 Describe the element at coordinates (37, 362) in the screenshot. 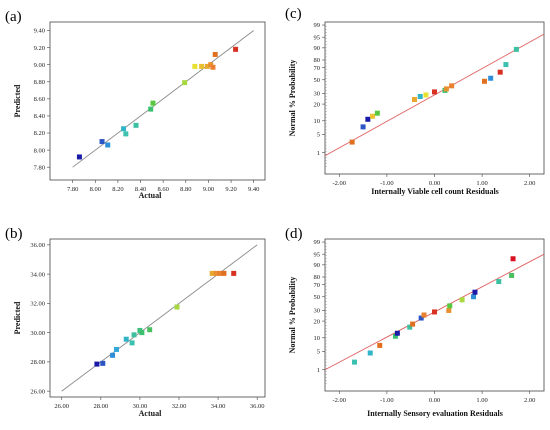

I see `y-tick-label: 28.00` at that location.